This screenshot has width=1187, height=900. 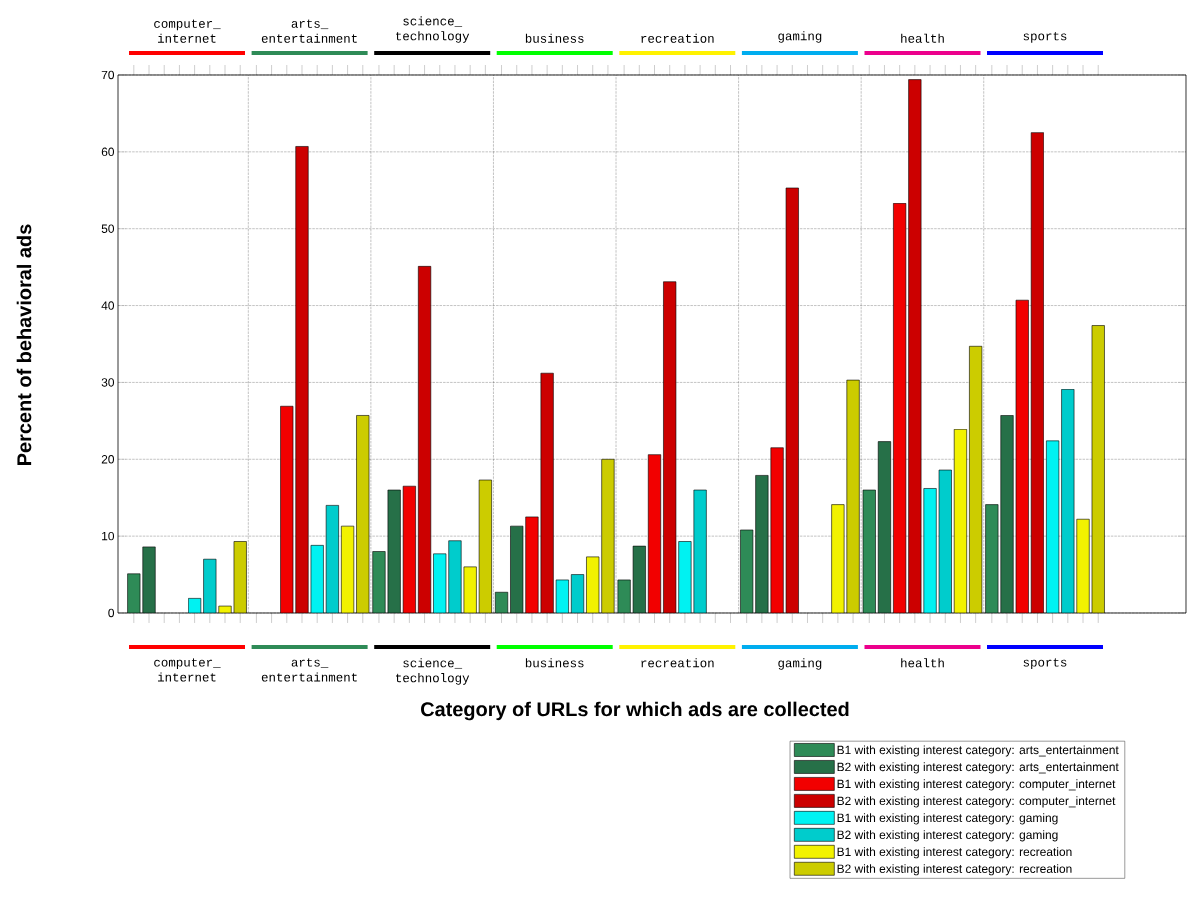 I want to click on y-tick-label: 30, so click(x=108, y=382).